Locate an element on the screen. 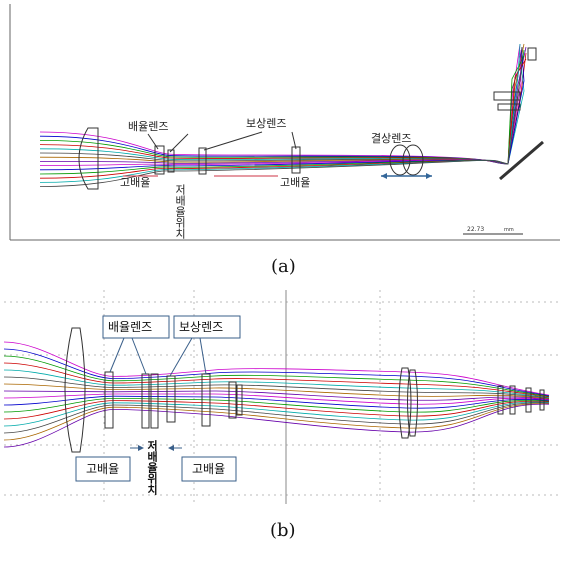 The width and height of the screenshot is (566, 563). leader-zoom-b2 is located at coordinates (139, 356).